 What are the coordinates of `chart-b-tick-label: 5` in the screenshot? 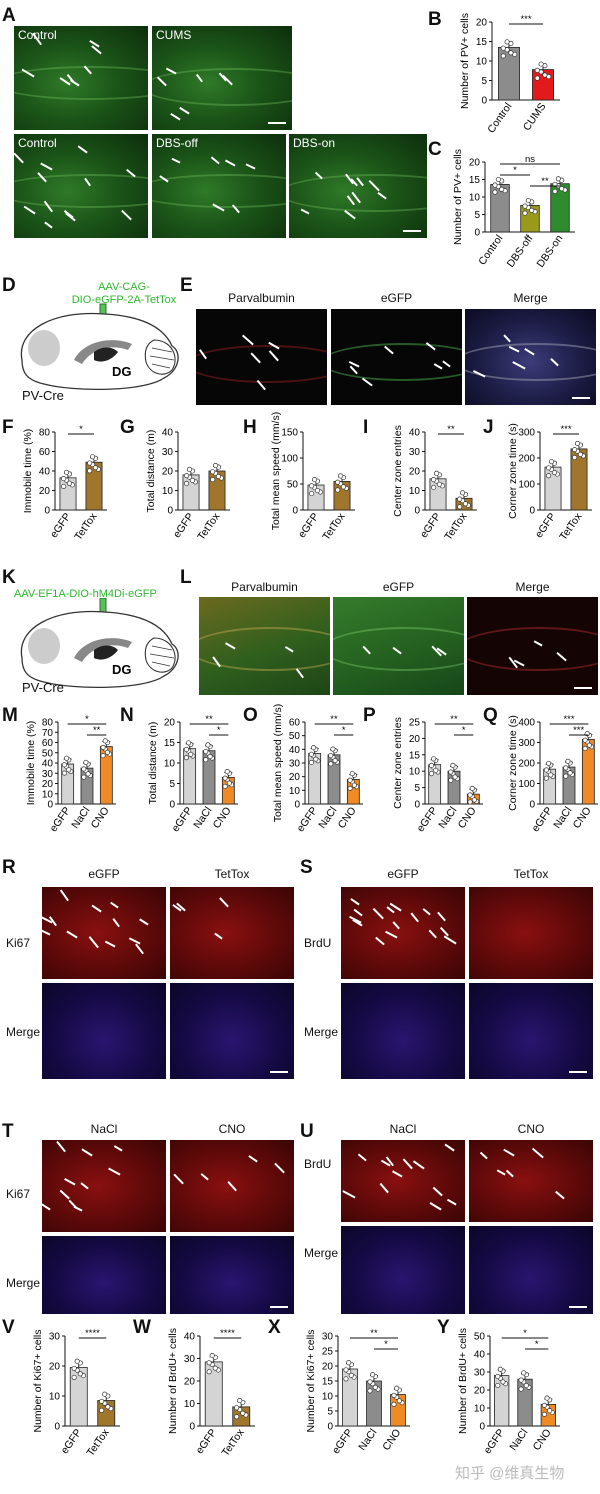 It's located at (484, 81).